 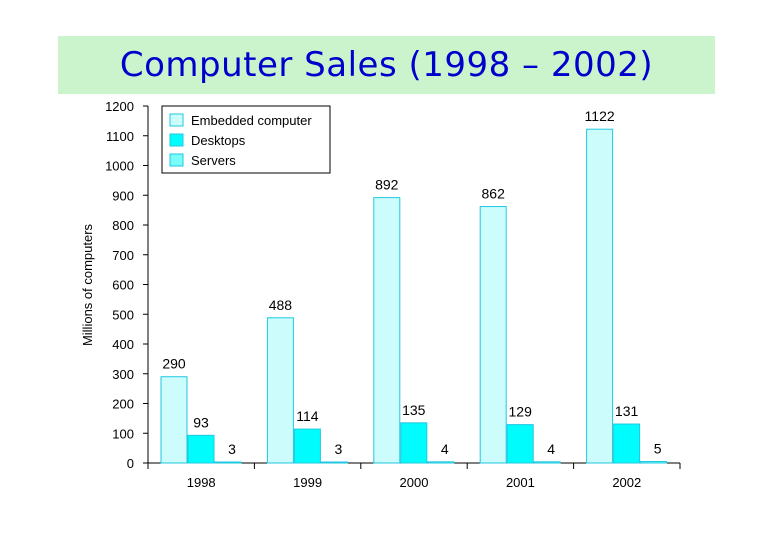 What do you see at coordinates (307, 416) in the screenshot?
I see `data-label: 114` at bounding box center [307, 416].